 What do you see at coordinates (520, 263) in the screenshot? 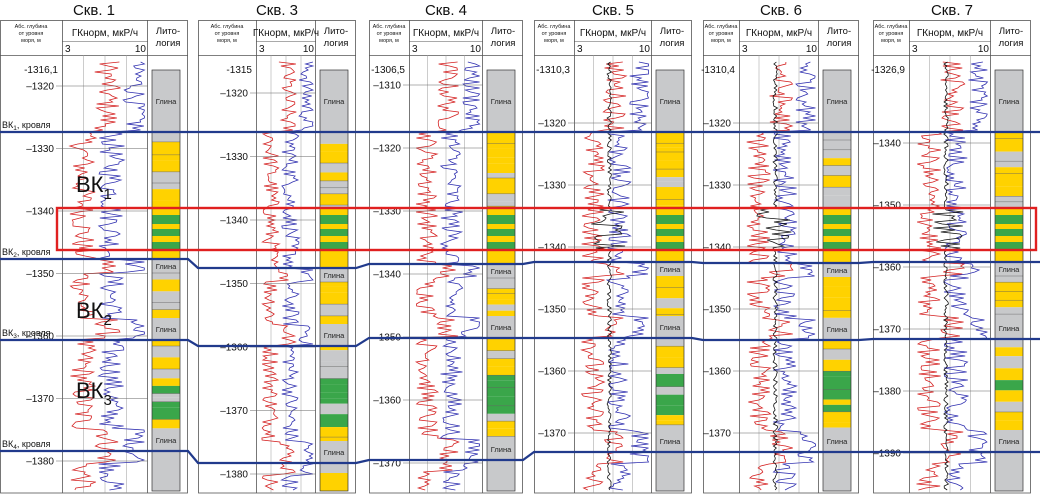
I see `horizon-line-vk2` at bounding box center [520, 263].